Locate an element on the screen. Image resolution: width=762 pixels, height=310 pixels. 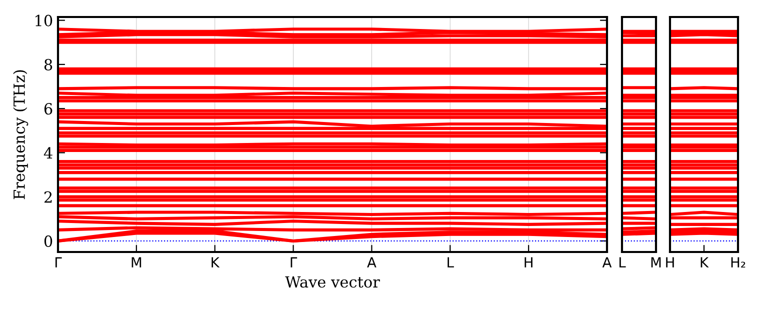
y-tick-label: 6 is located at coordinates (48, 109).